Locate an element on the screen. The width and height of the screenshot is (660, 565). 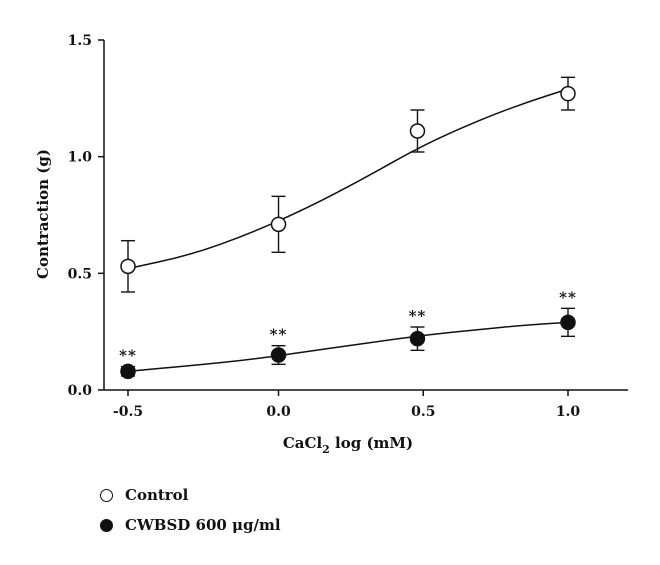
x-axis-title-main: CaCl is located at coordinates (303, 443).